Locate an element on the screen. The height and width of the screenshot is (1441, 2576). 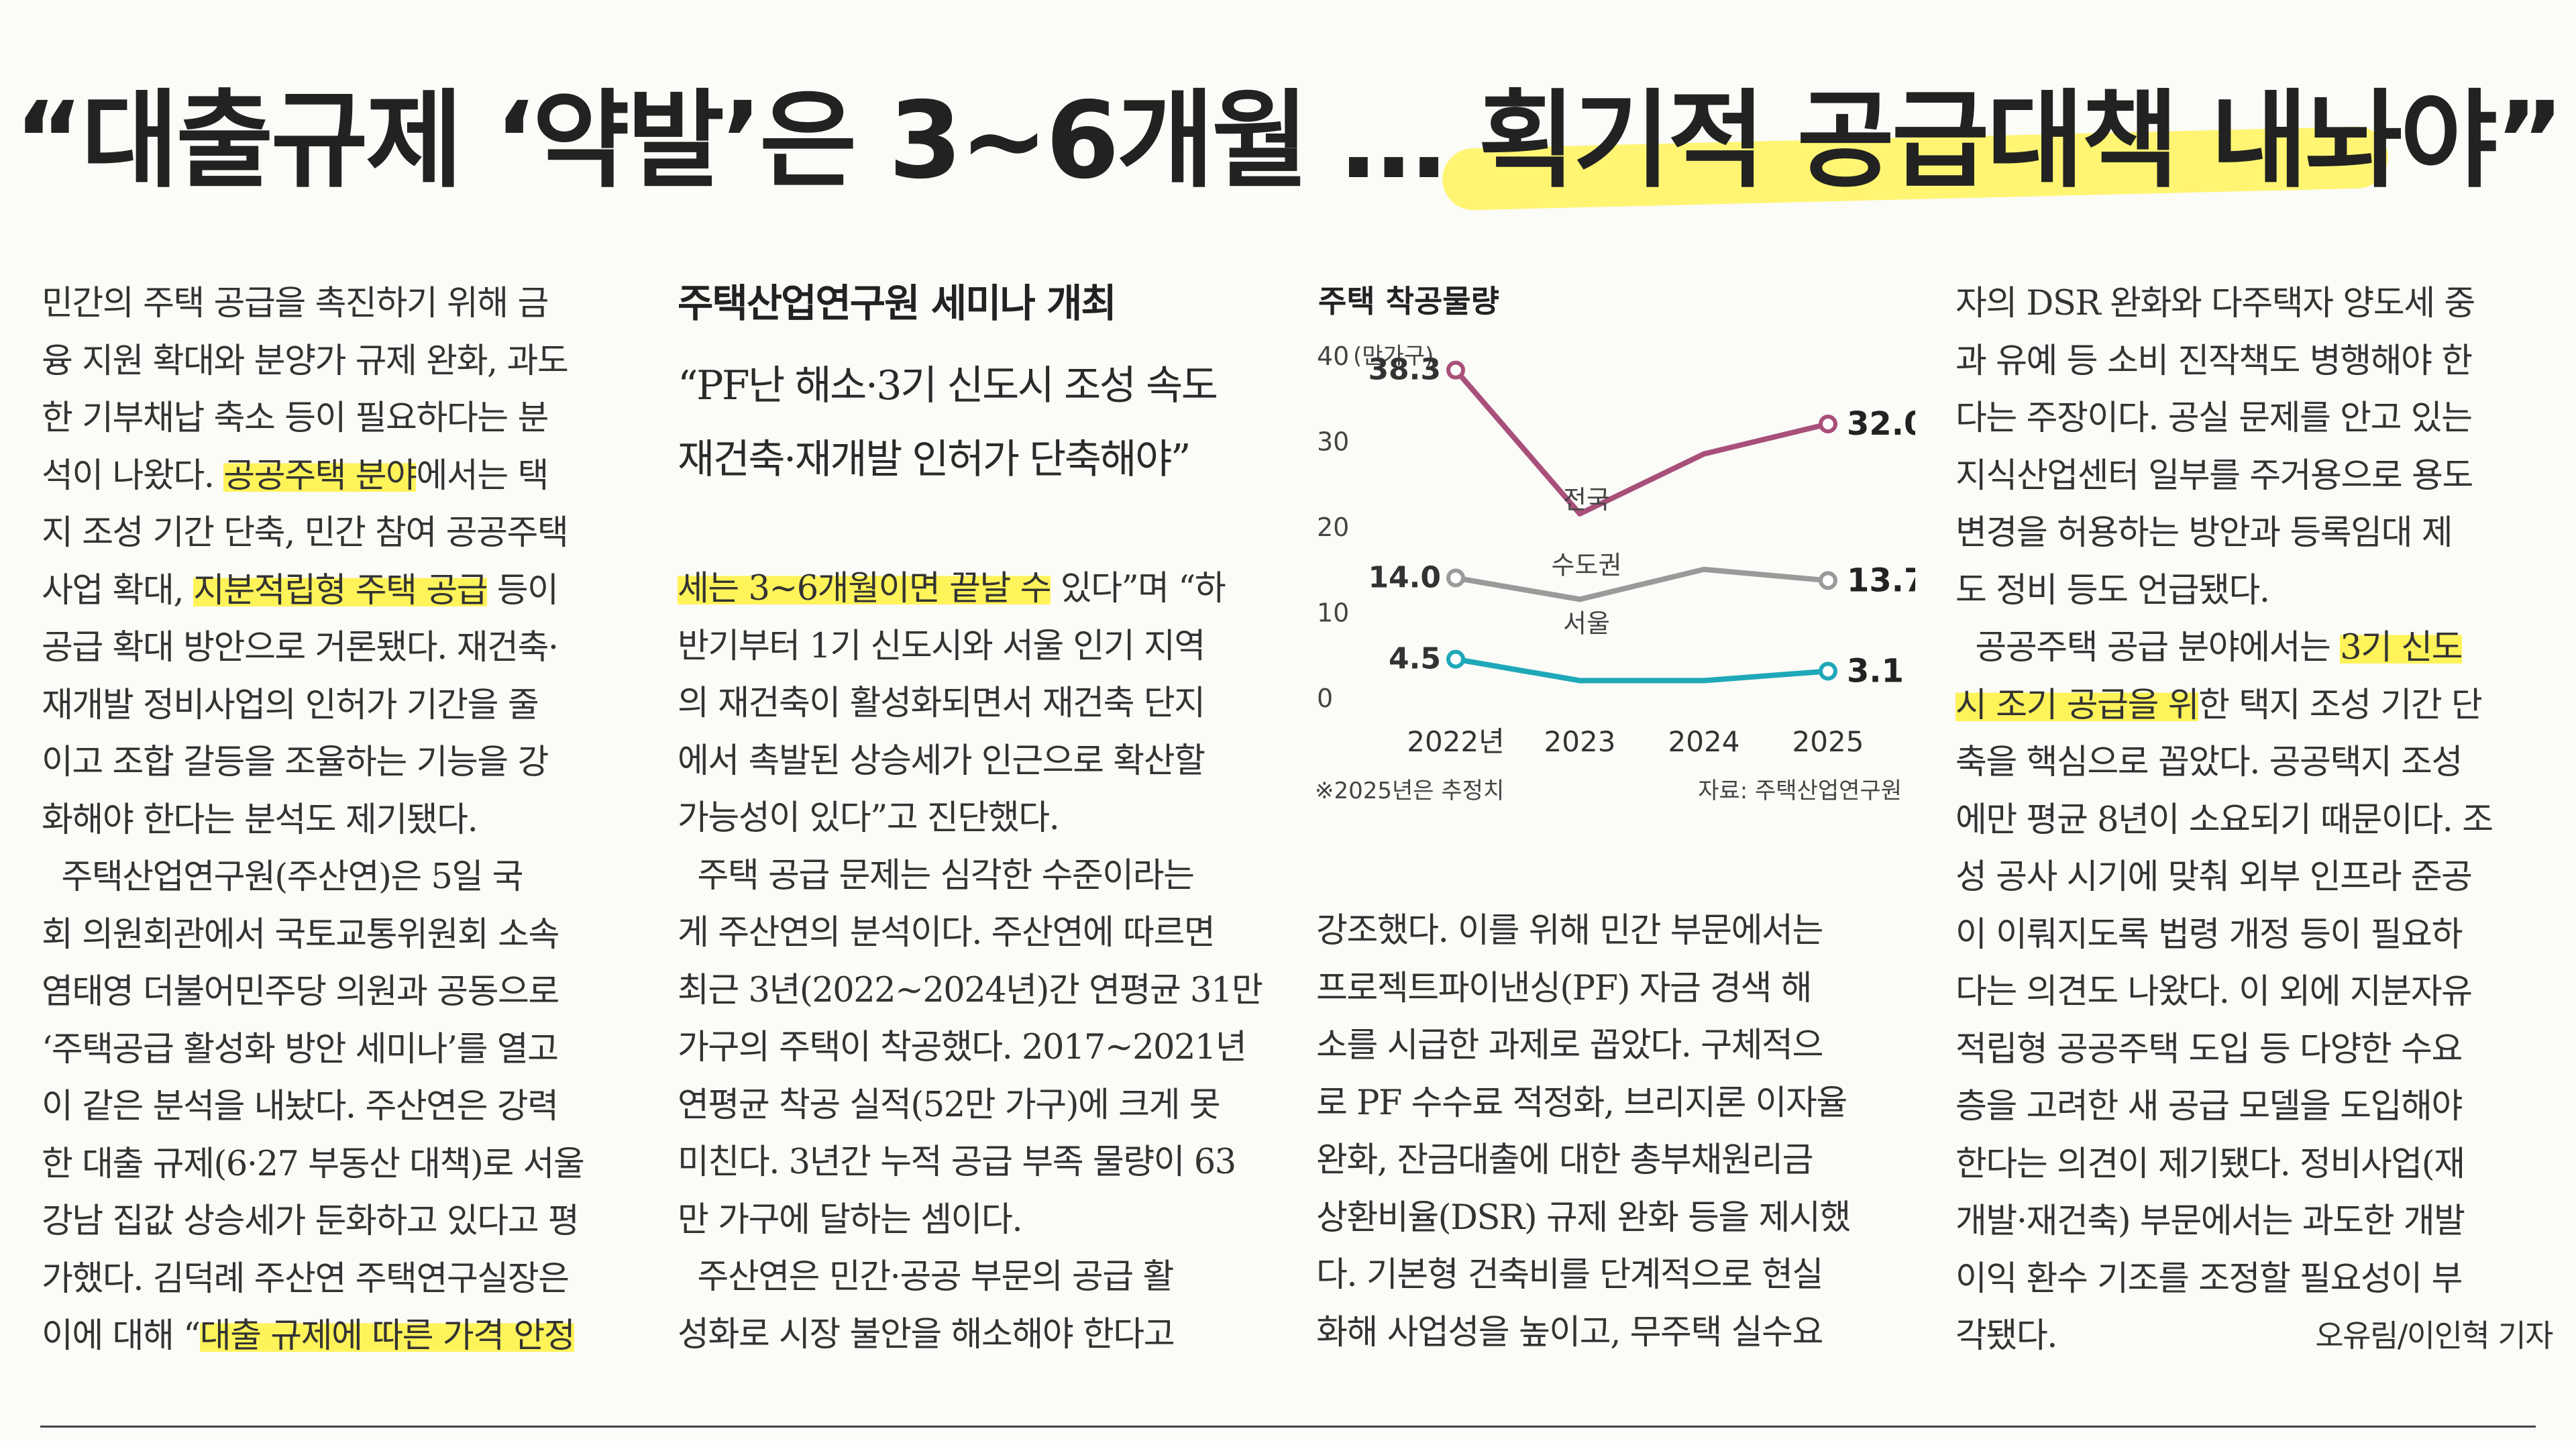
byline: 오유림/이인혁 기자 is located at coordinates (2434, 1336).